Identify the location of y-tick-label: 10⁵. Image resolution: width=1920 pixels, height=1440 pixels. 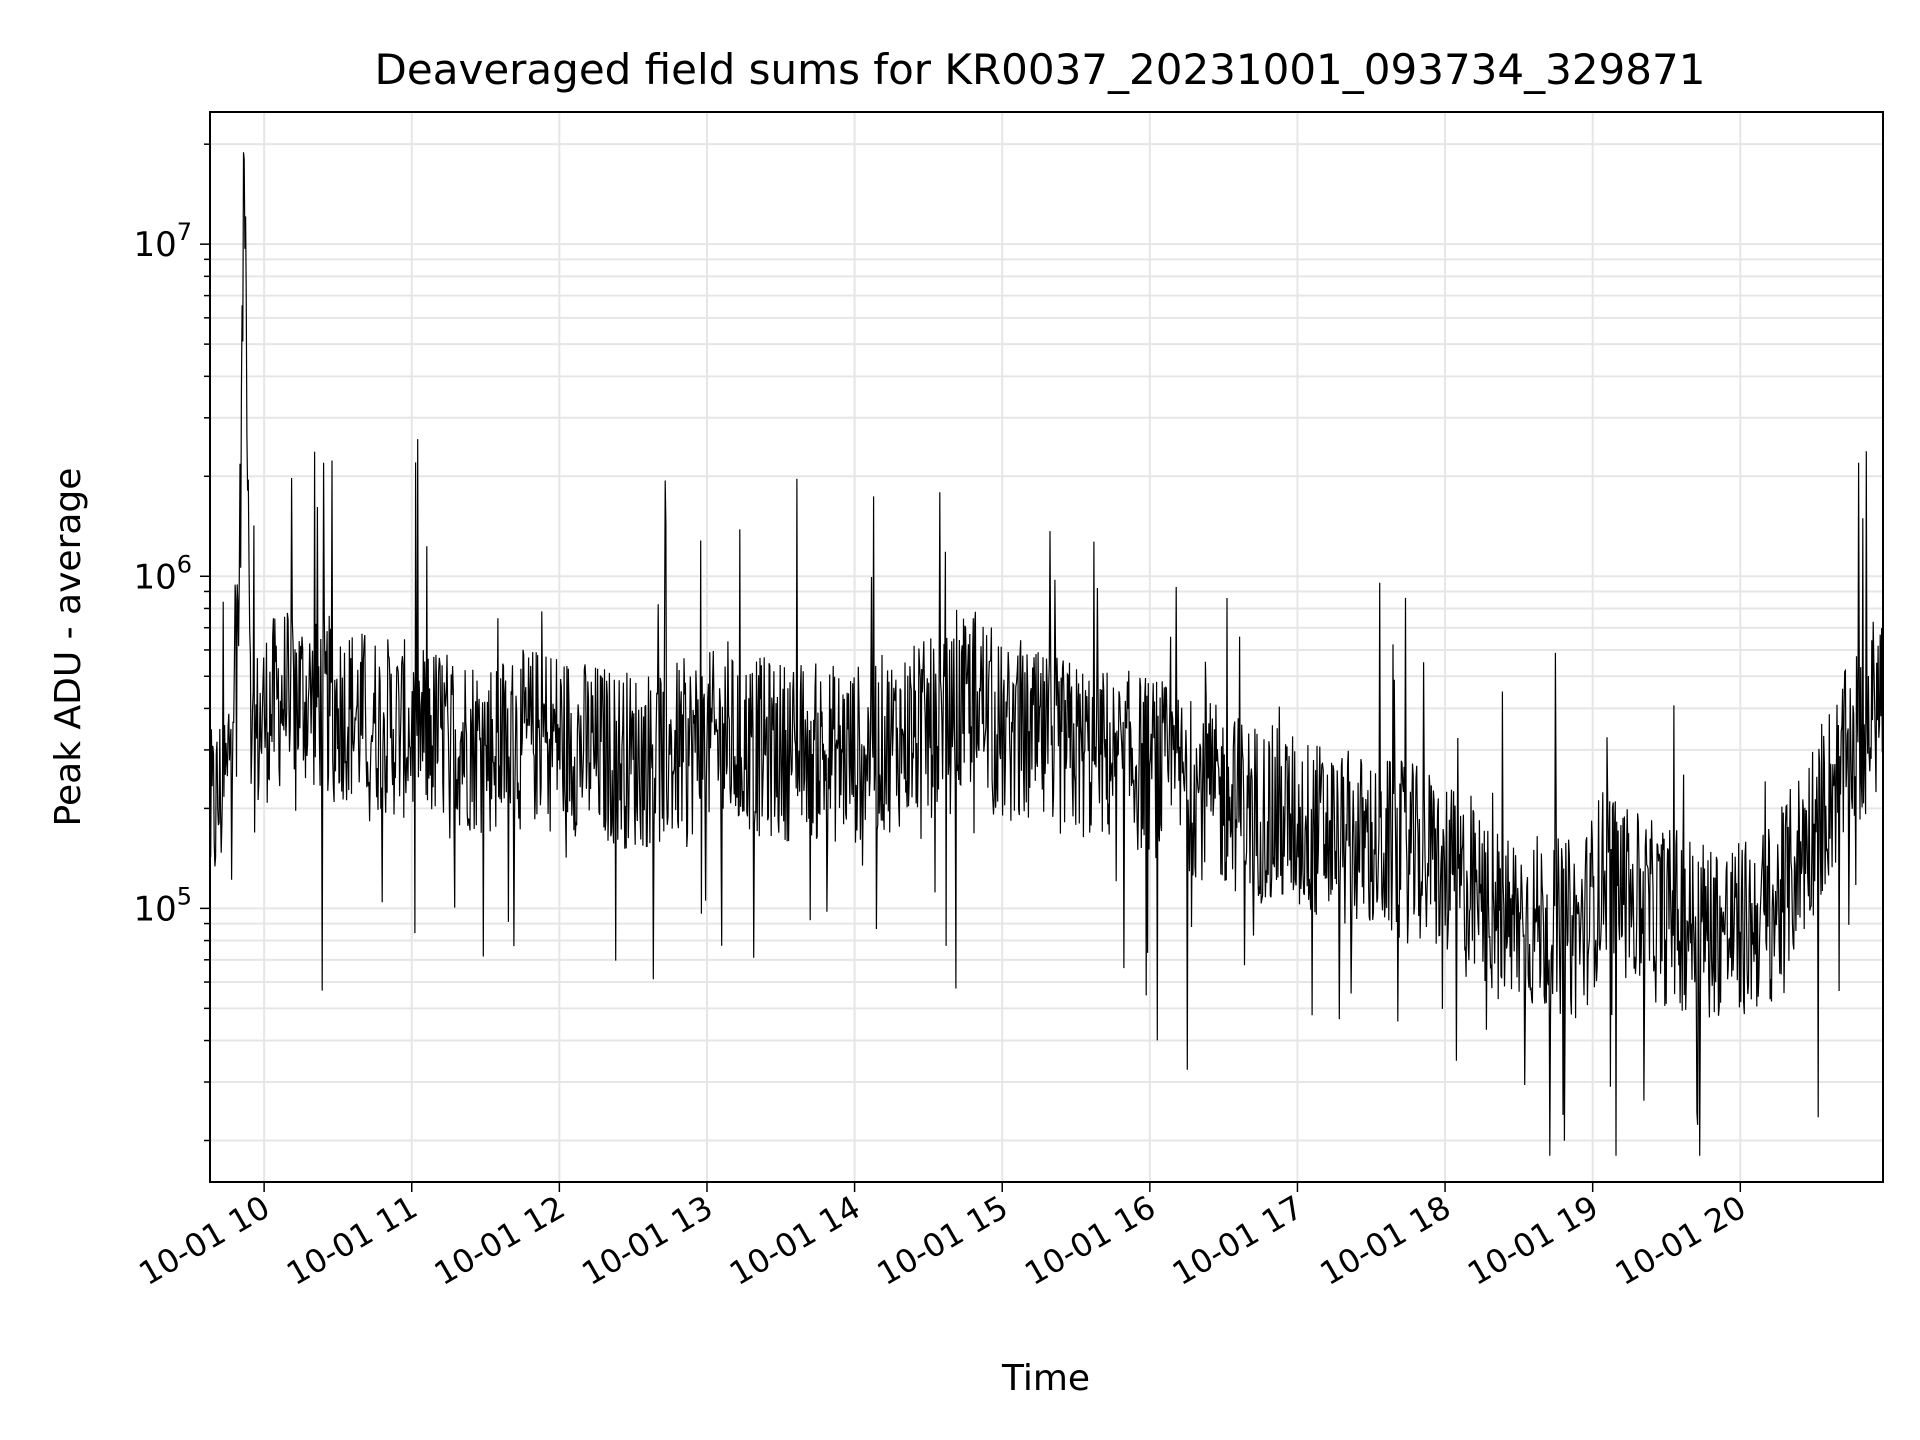
(162, 905).